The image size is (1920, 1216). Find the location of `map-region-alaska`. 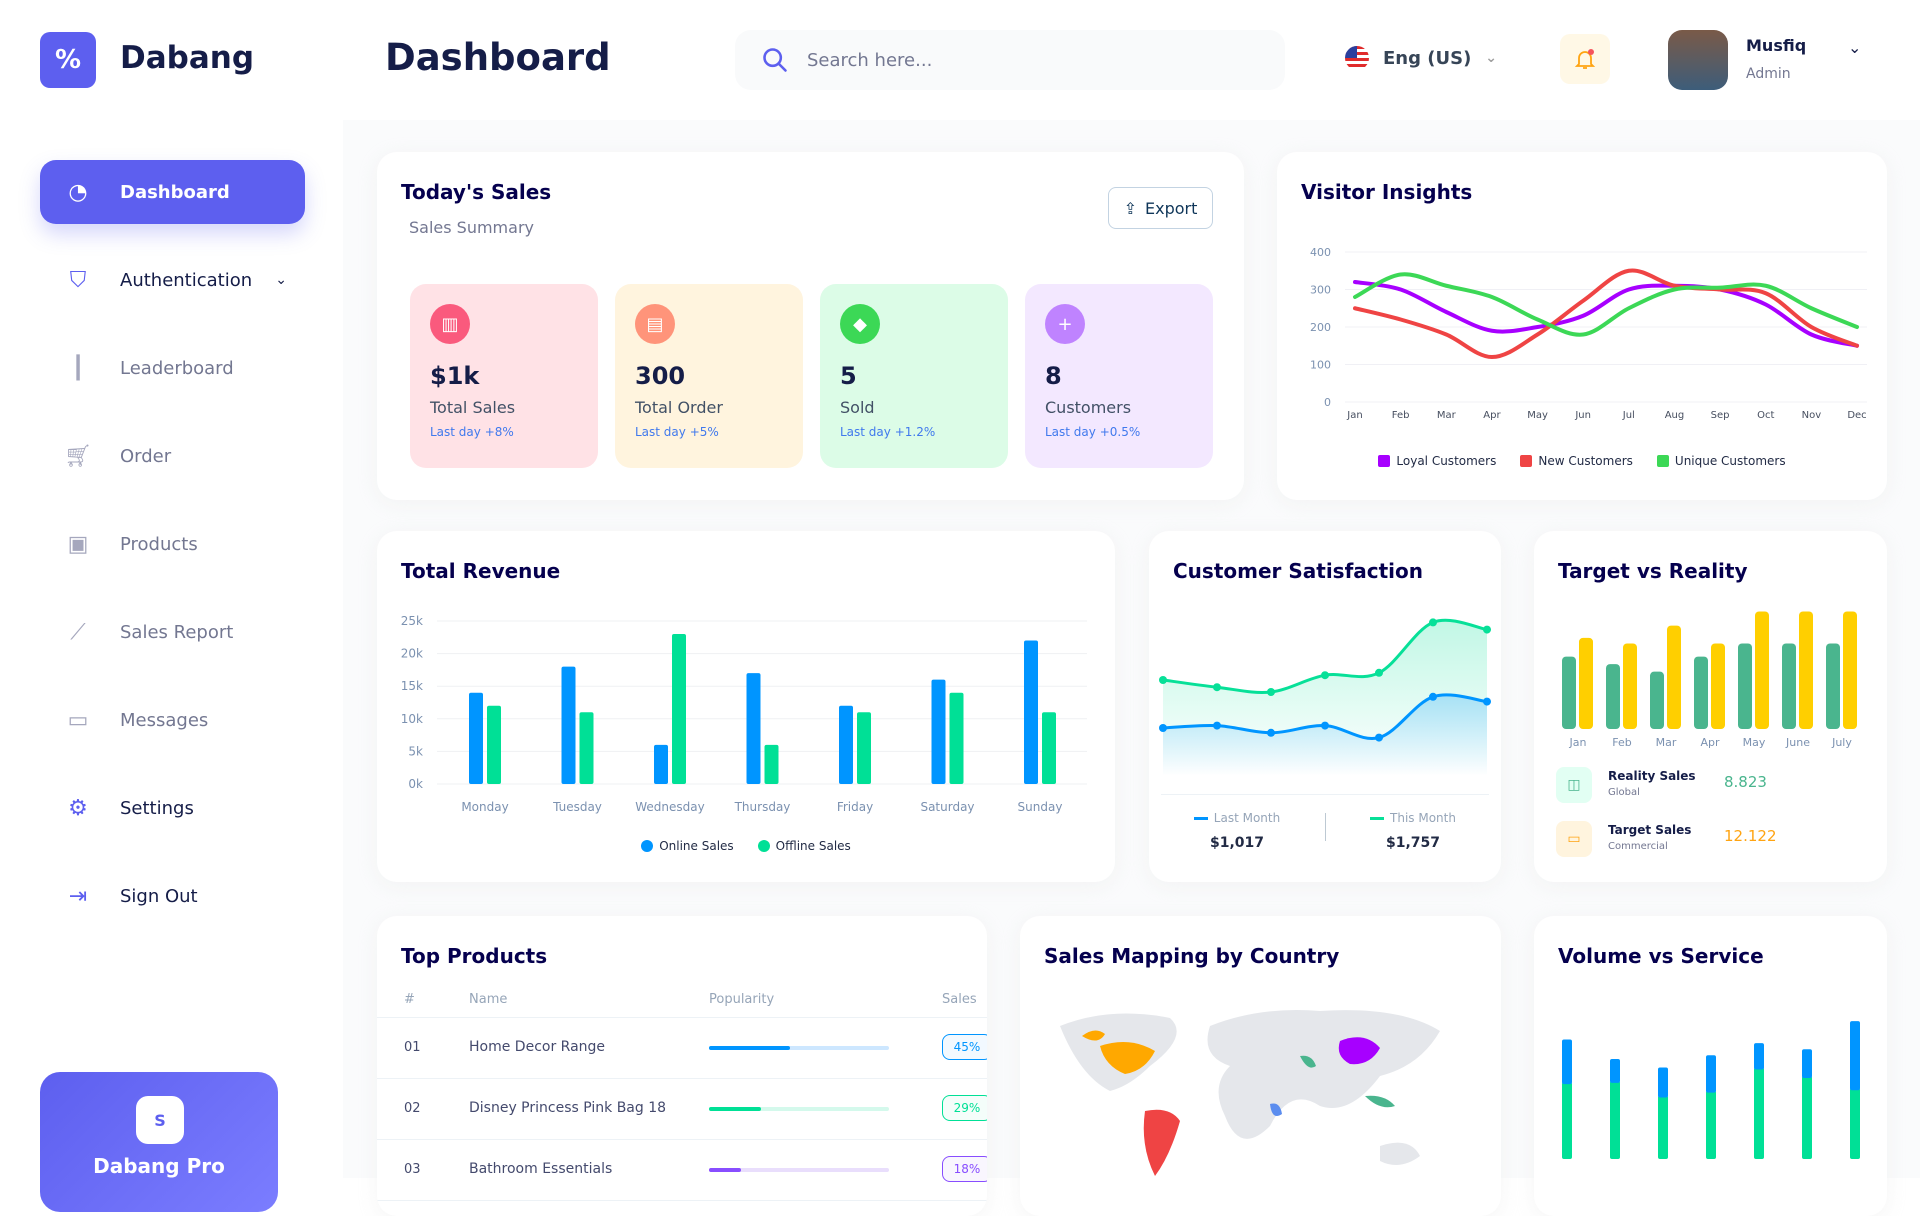

map-region-alaska is located at coordinates (1093, 1035).